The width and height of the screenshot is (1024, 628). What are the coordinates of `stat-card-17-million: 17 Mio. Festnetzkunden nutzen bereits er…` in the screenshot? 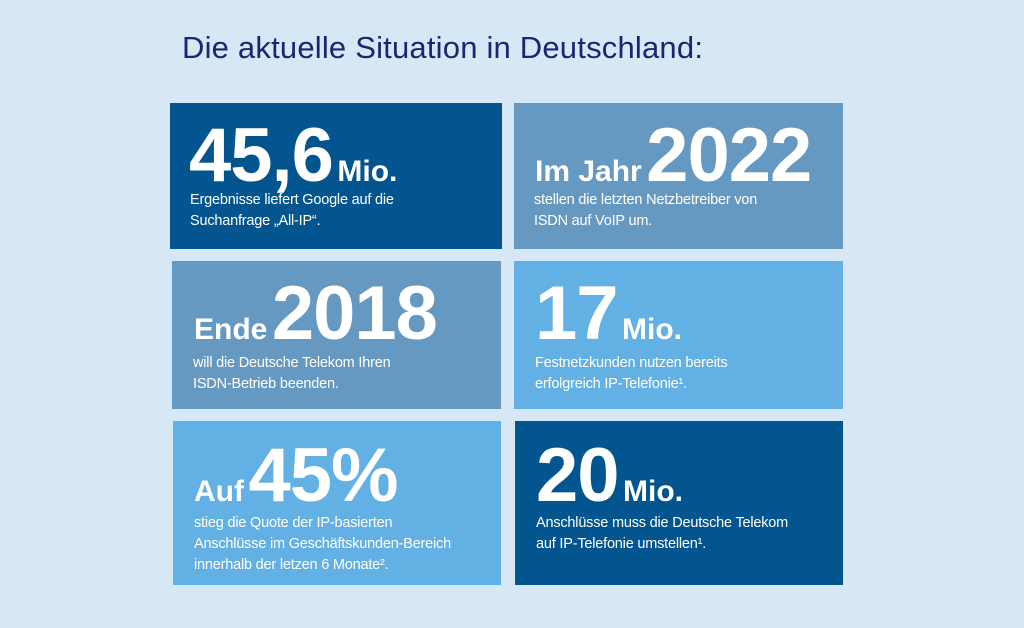 It's located at (678, 335).